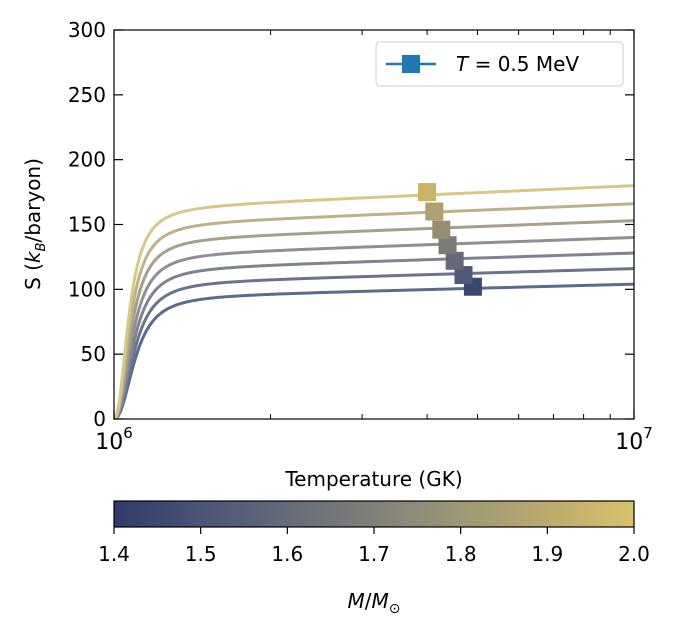 This screenshot has width=677, height=635. I want to click on y-tick-label: 100, so click(87, 289).